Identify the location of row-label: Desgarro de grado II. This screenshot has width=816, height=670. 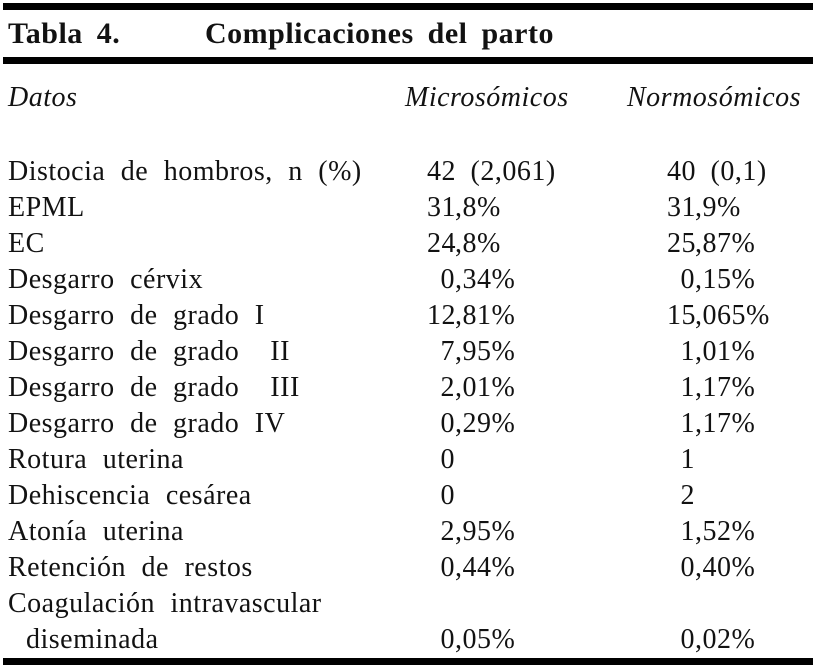
(149, 351).